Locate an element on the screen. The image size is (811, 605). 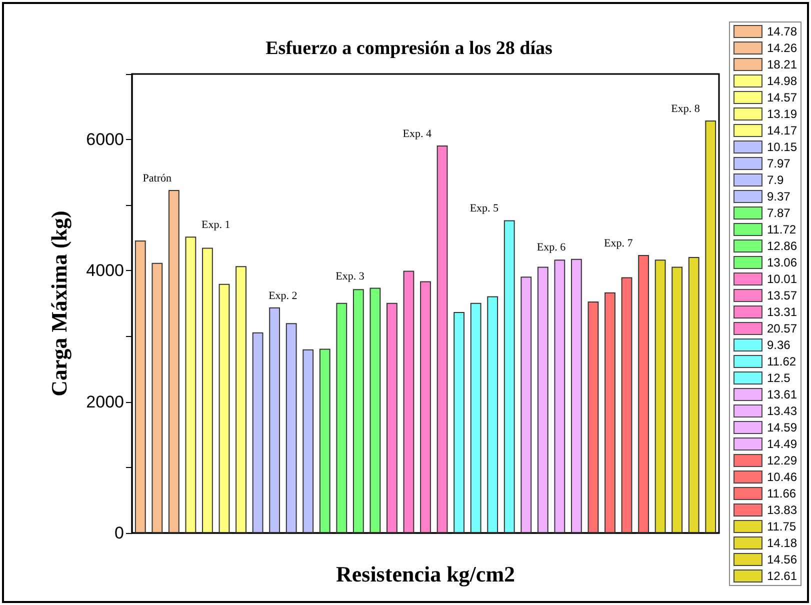
legend-label: 13.19 is located at coordinates (782, 114).